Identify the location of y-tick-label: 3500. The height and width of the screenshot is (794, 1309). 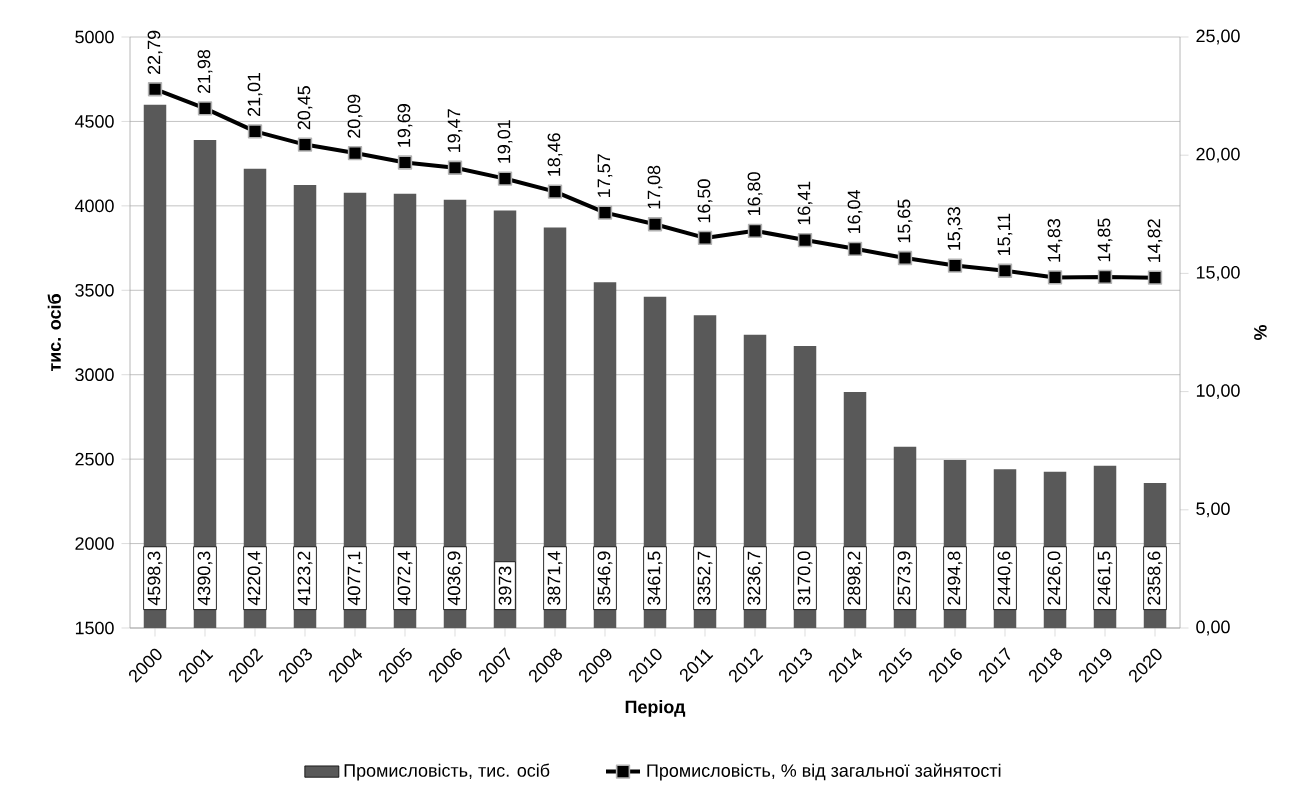
(94, 290).